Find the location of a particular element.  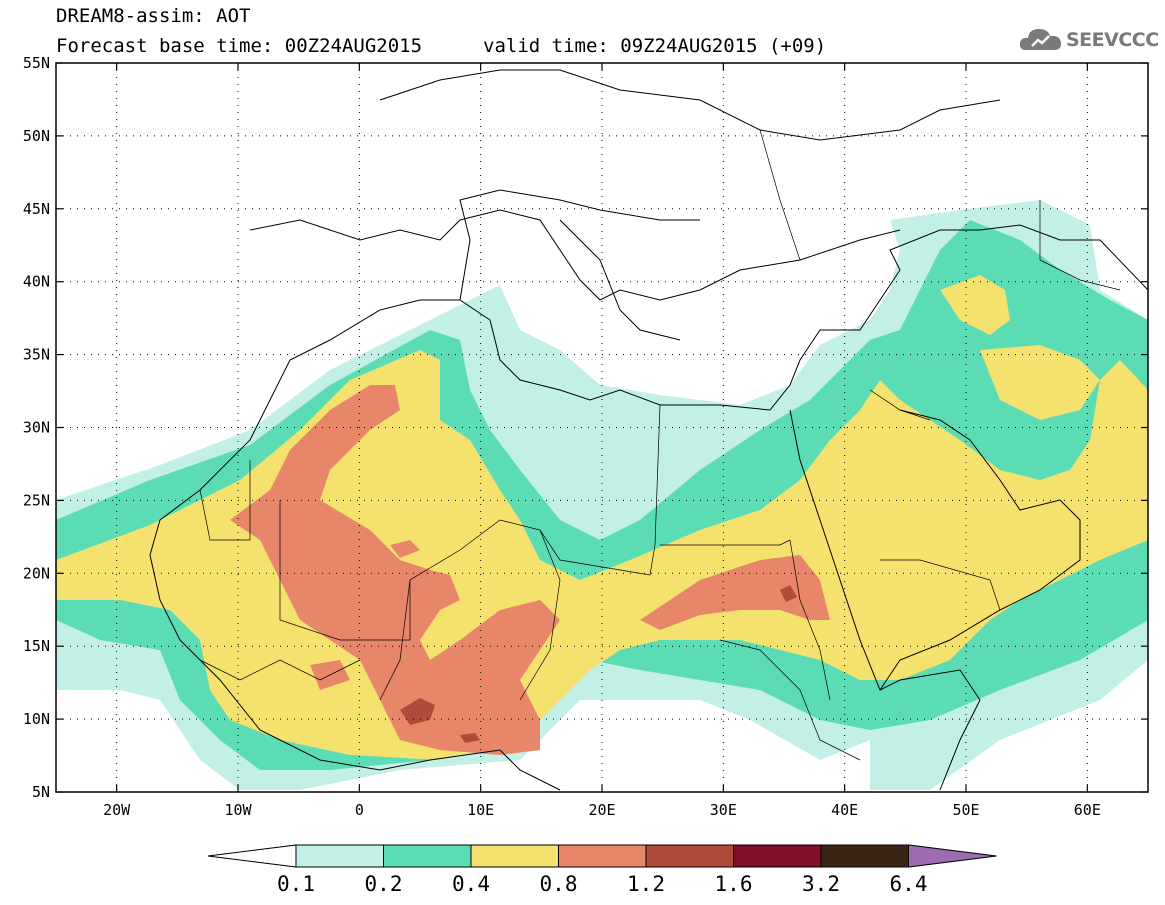

lat-tick-label: 45N is located at coordinates (36, 209).